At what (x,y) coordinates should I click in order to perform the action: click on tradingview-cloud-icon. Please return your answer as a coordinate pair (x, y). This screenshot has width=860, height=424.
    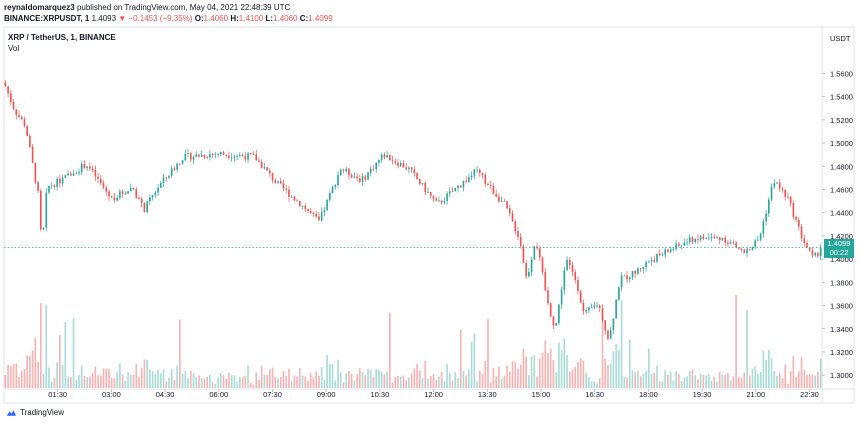
    Looking at the image, I should click on (11, 412).